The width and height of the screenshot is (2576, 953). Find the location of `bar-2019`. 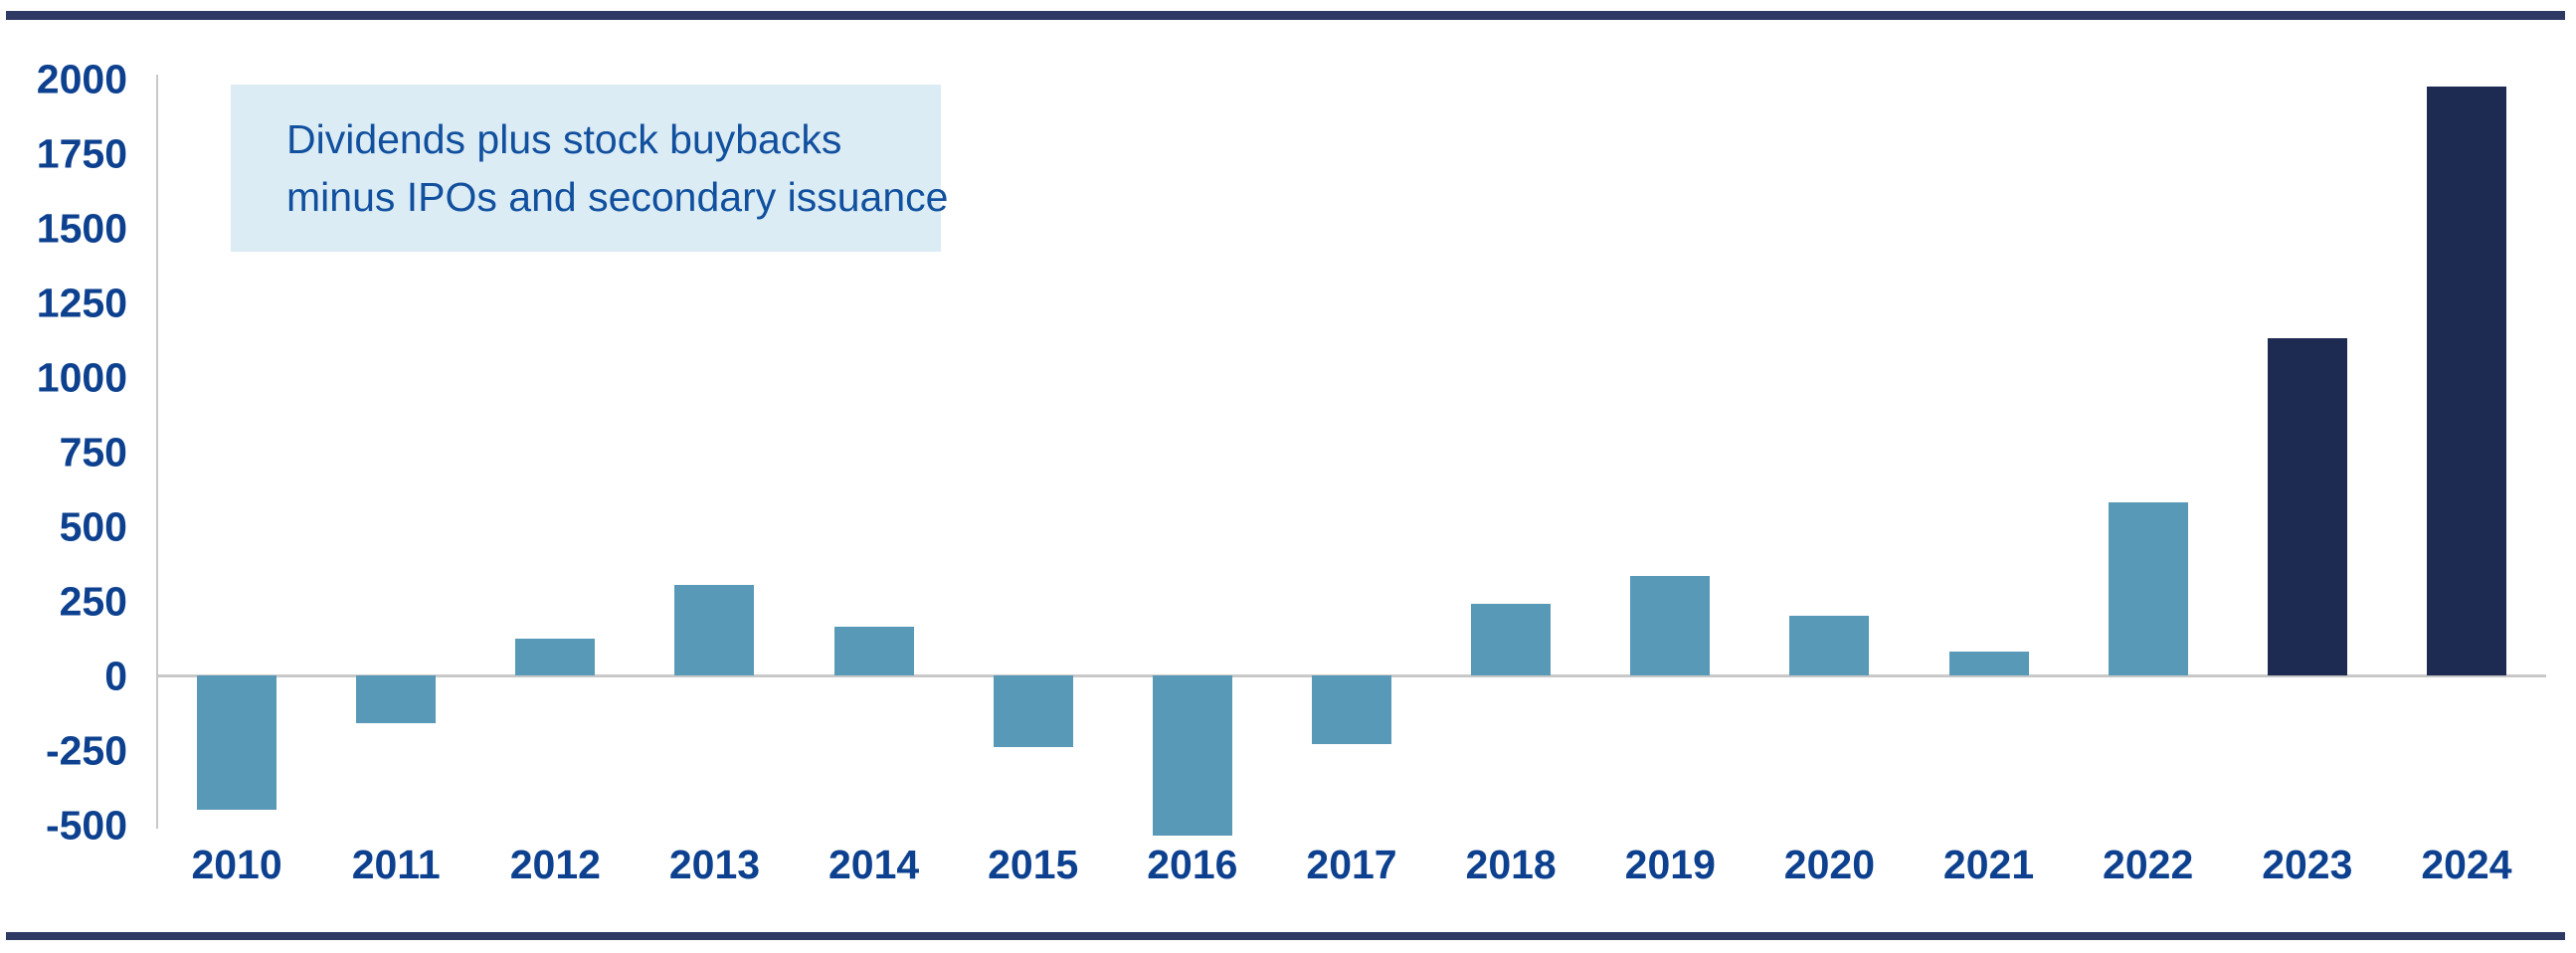

bar-2019 is located at coordinates (1670, 625).